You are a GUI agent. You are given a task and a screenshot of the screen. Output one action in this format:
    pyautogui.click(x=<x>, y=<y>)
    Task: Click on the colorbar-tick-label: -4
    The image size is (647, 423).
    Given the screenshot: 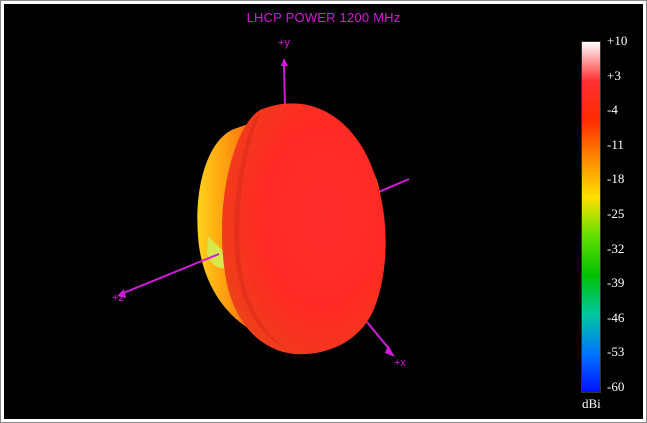 What is the action you would take?
    pyautogui.click(x=612, y=110)
    